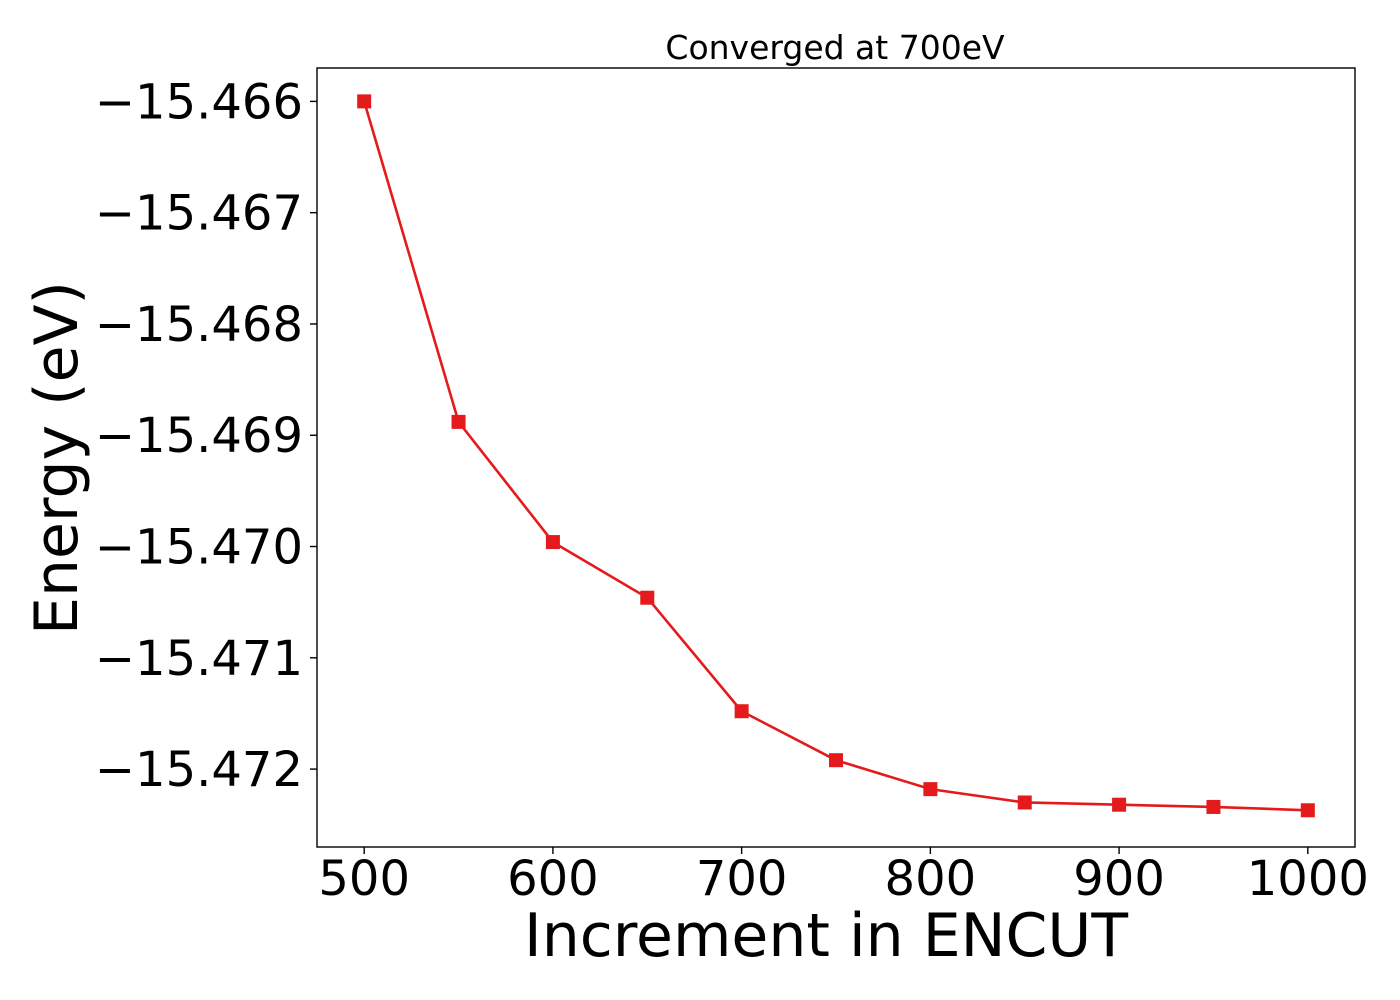 Image resolution: width=1400 pixels, height=1000 pixels. Describe the element at coordinates (199, 770) in the screenshot. I see `y-tick-label: −15.472` at that location.